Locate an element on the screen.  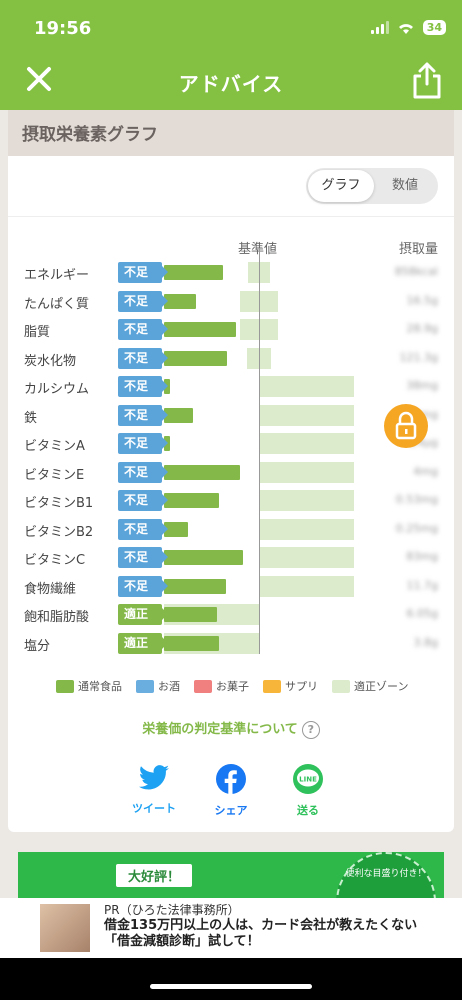
nutrient-name: カルシウム is located at coordinates (57, 389).